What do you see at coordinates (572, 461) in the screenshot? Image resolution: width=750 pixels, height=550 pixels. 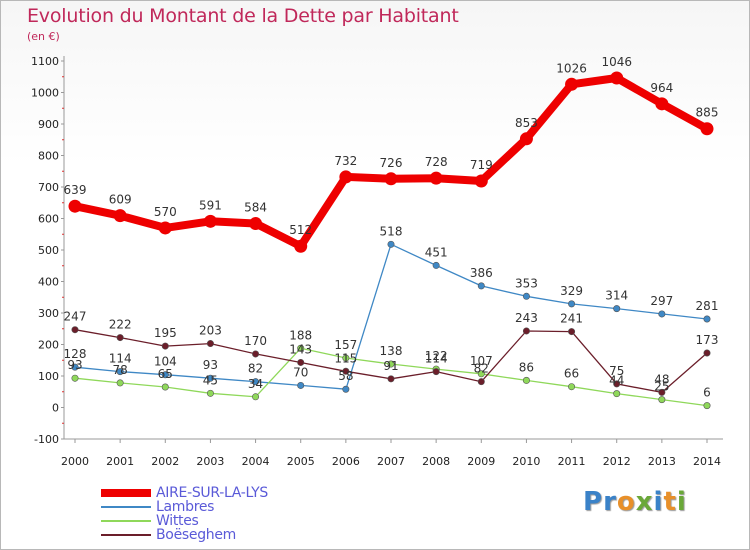 I see `x-tick-label-2011: 2011` at bounding box center [572, 461].